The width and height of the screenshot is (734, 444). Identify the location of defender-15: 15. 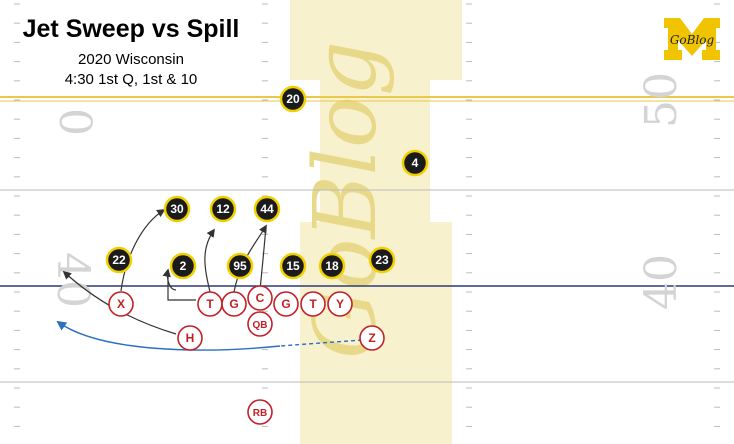
(293, 266).